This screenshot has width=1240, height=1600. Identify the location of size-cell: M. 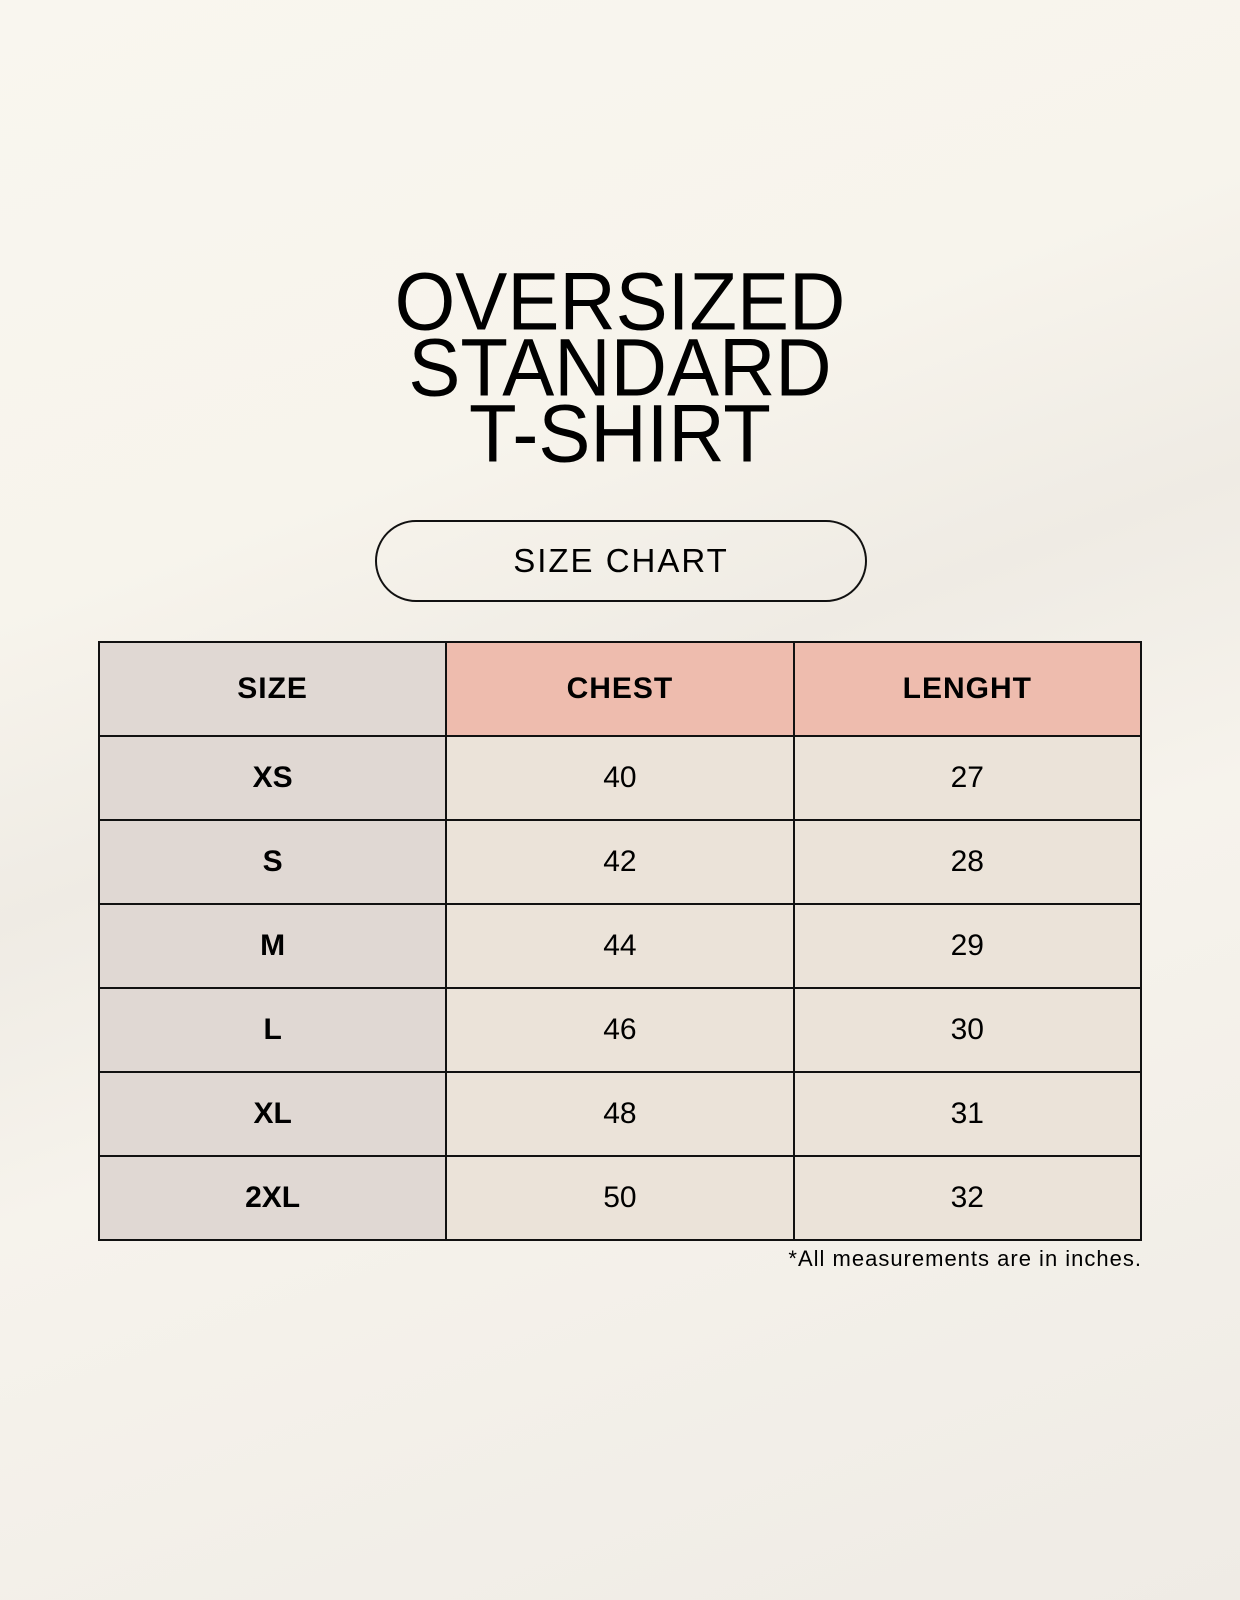
(272, 946).